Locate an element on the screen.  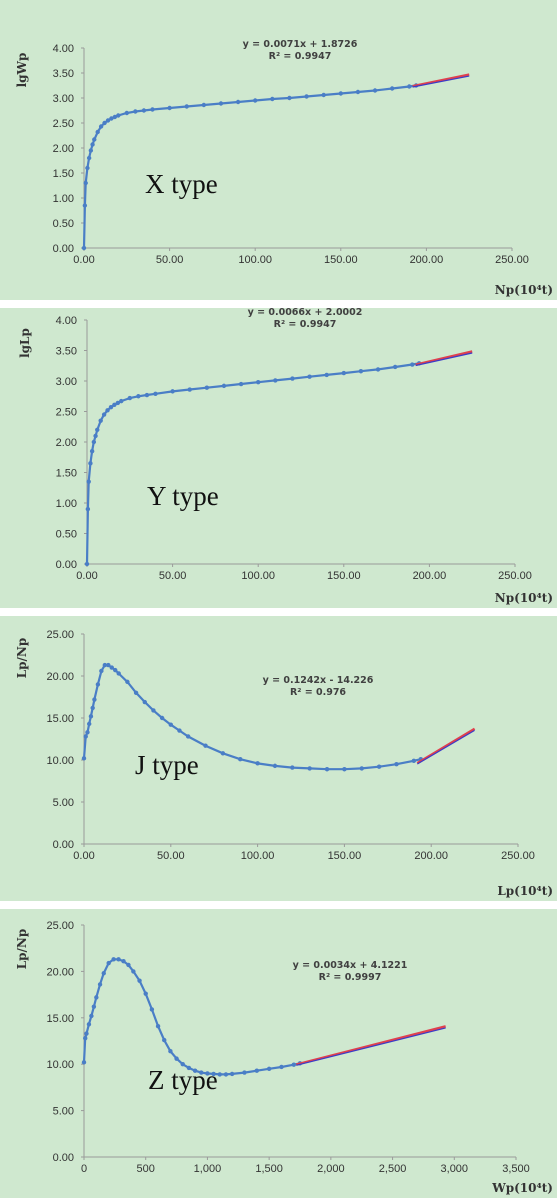
x-tick-label: 1,000 is located at coordinates (208, 1169).